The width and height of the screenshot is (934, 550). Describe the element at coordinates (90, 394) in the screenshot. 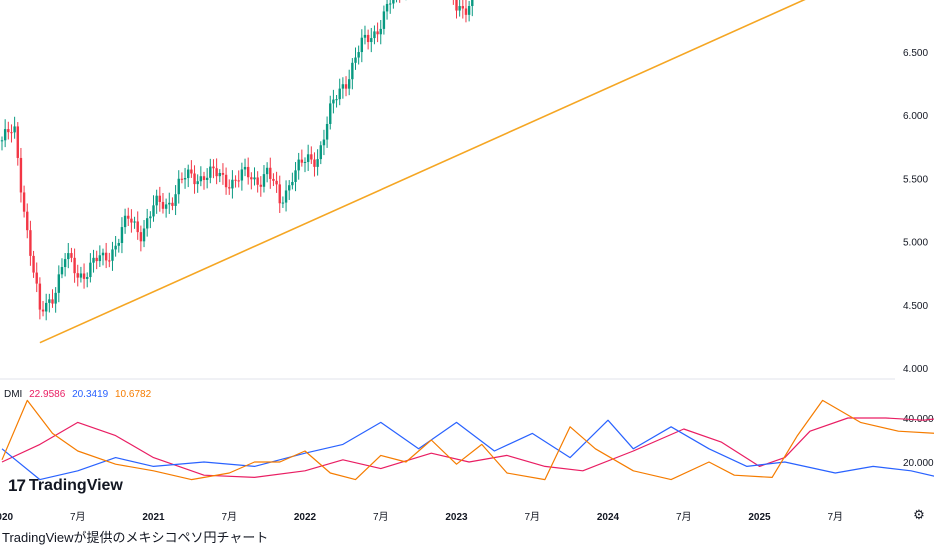

I see `minus-di-value: 20.3419` at that location.